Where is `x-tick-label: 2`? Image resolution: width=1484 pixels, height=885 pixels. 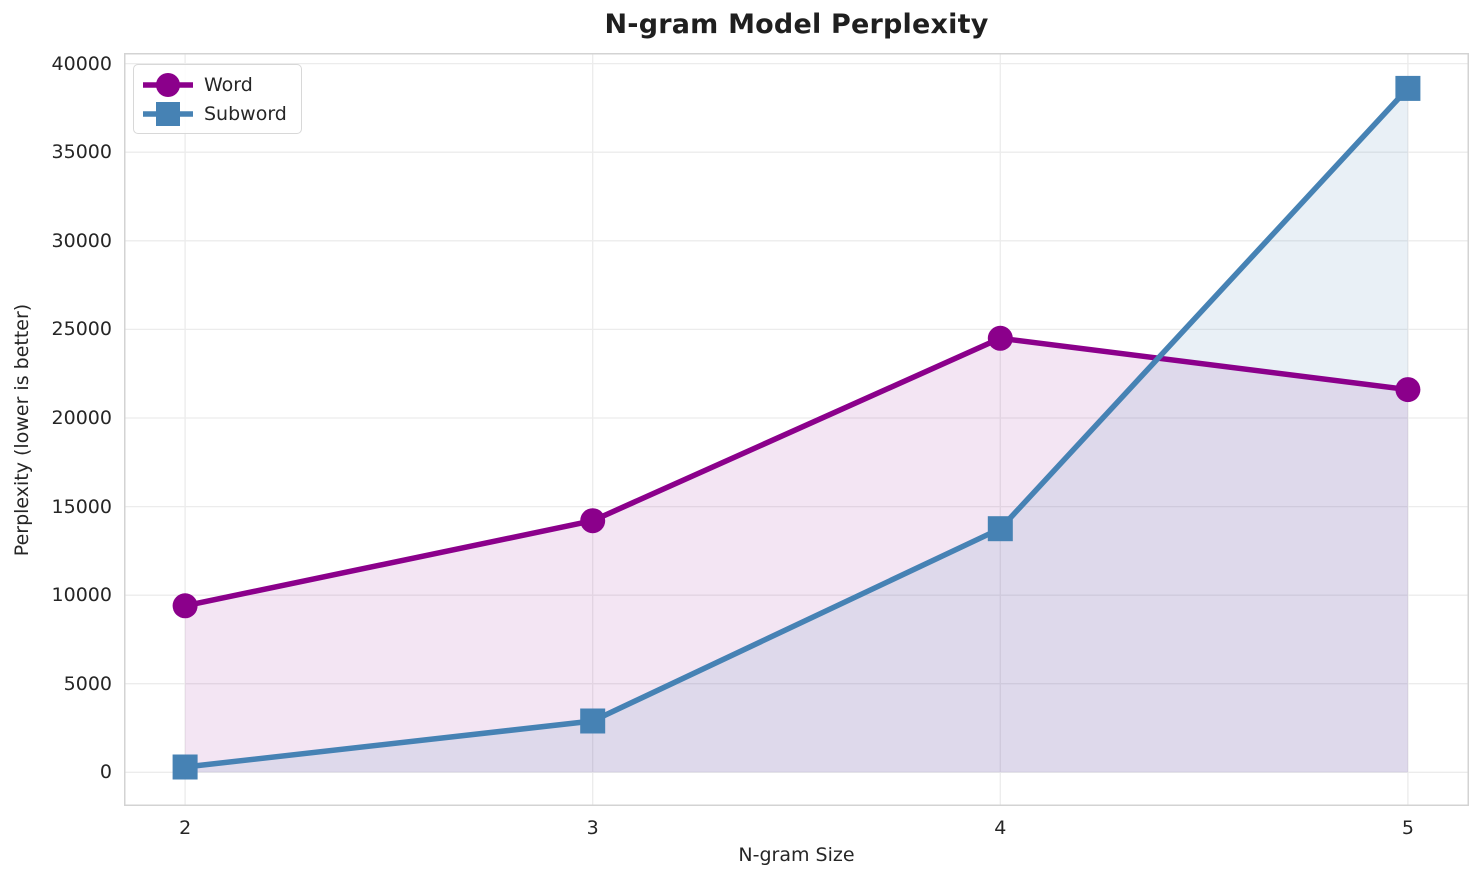
x-tick-label: 2 is located at coordinates (185, 828).